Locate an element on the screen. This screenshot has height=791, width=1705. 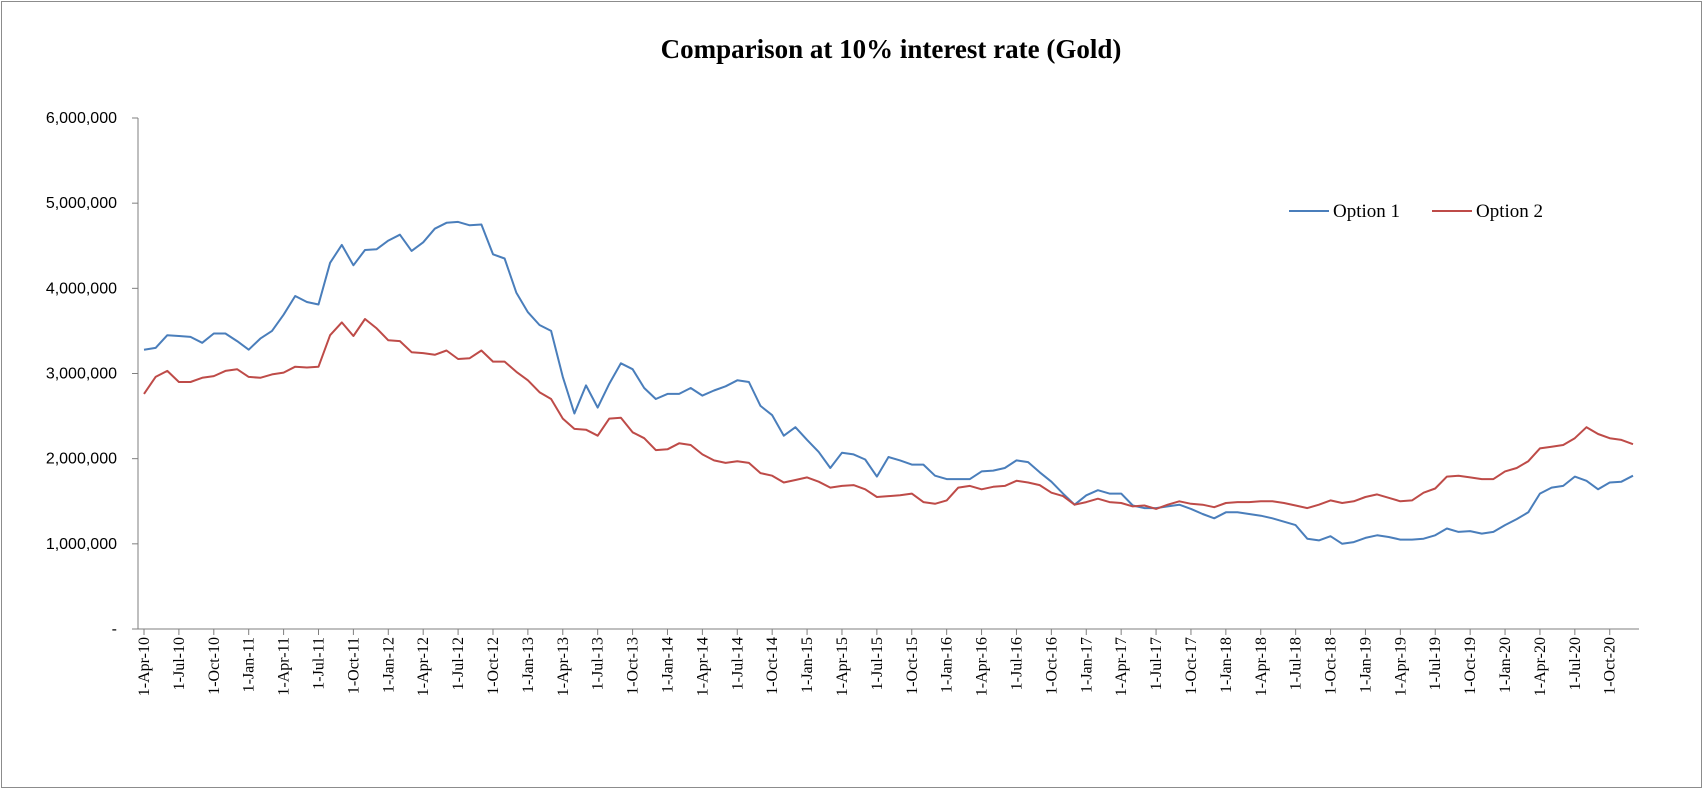
y-tick-label: 4,000,000 is located at coordinates (81, 288).